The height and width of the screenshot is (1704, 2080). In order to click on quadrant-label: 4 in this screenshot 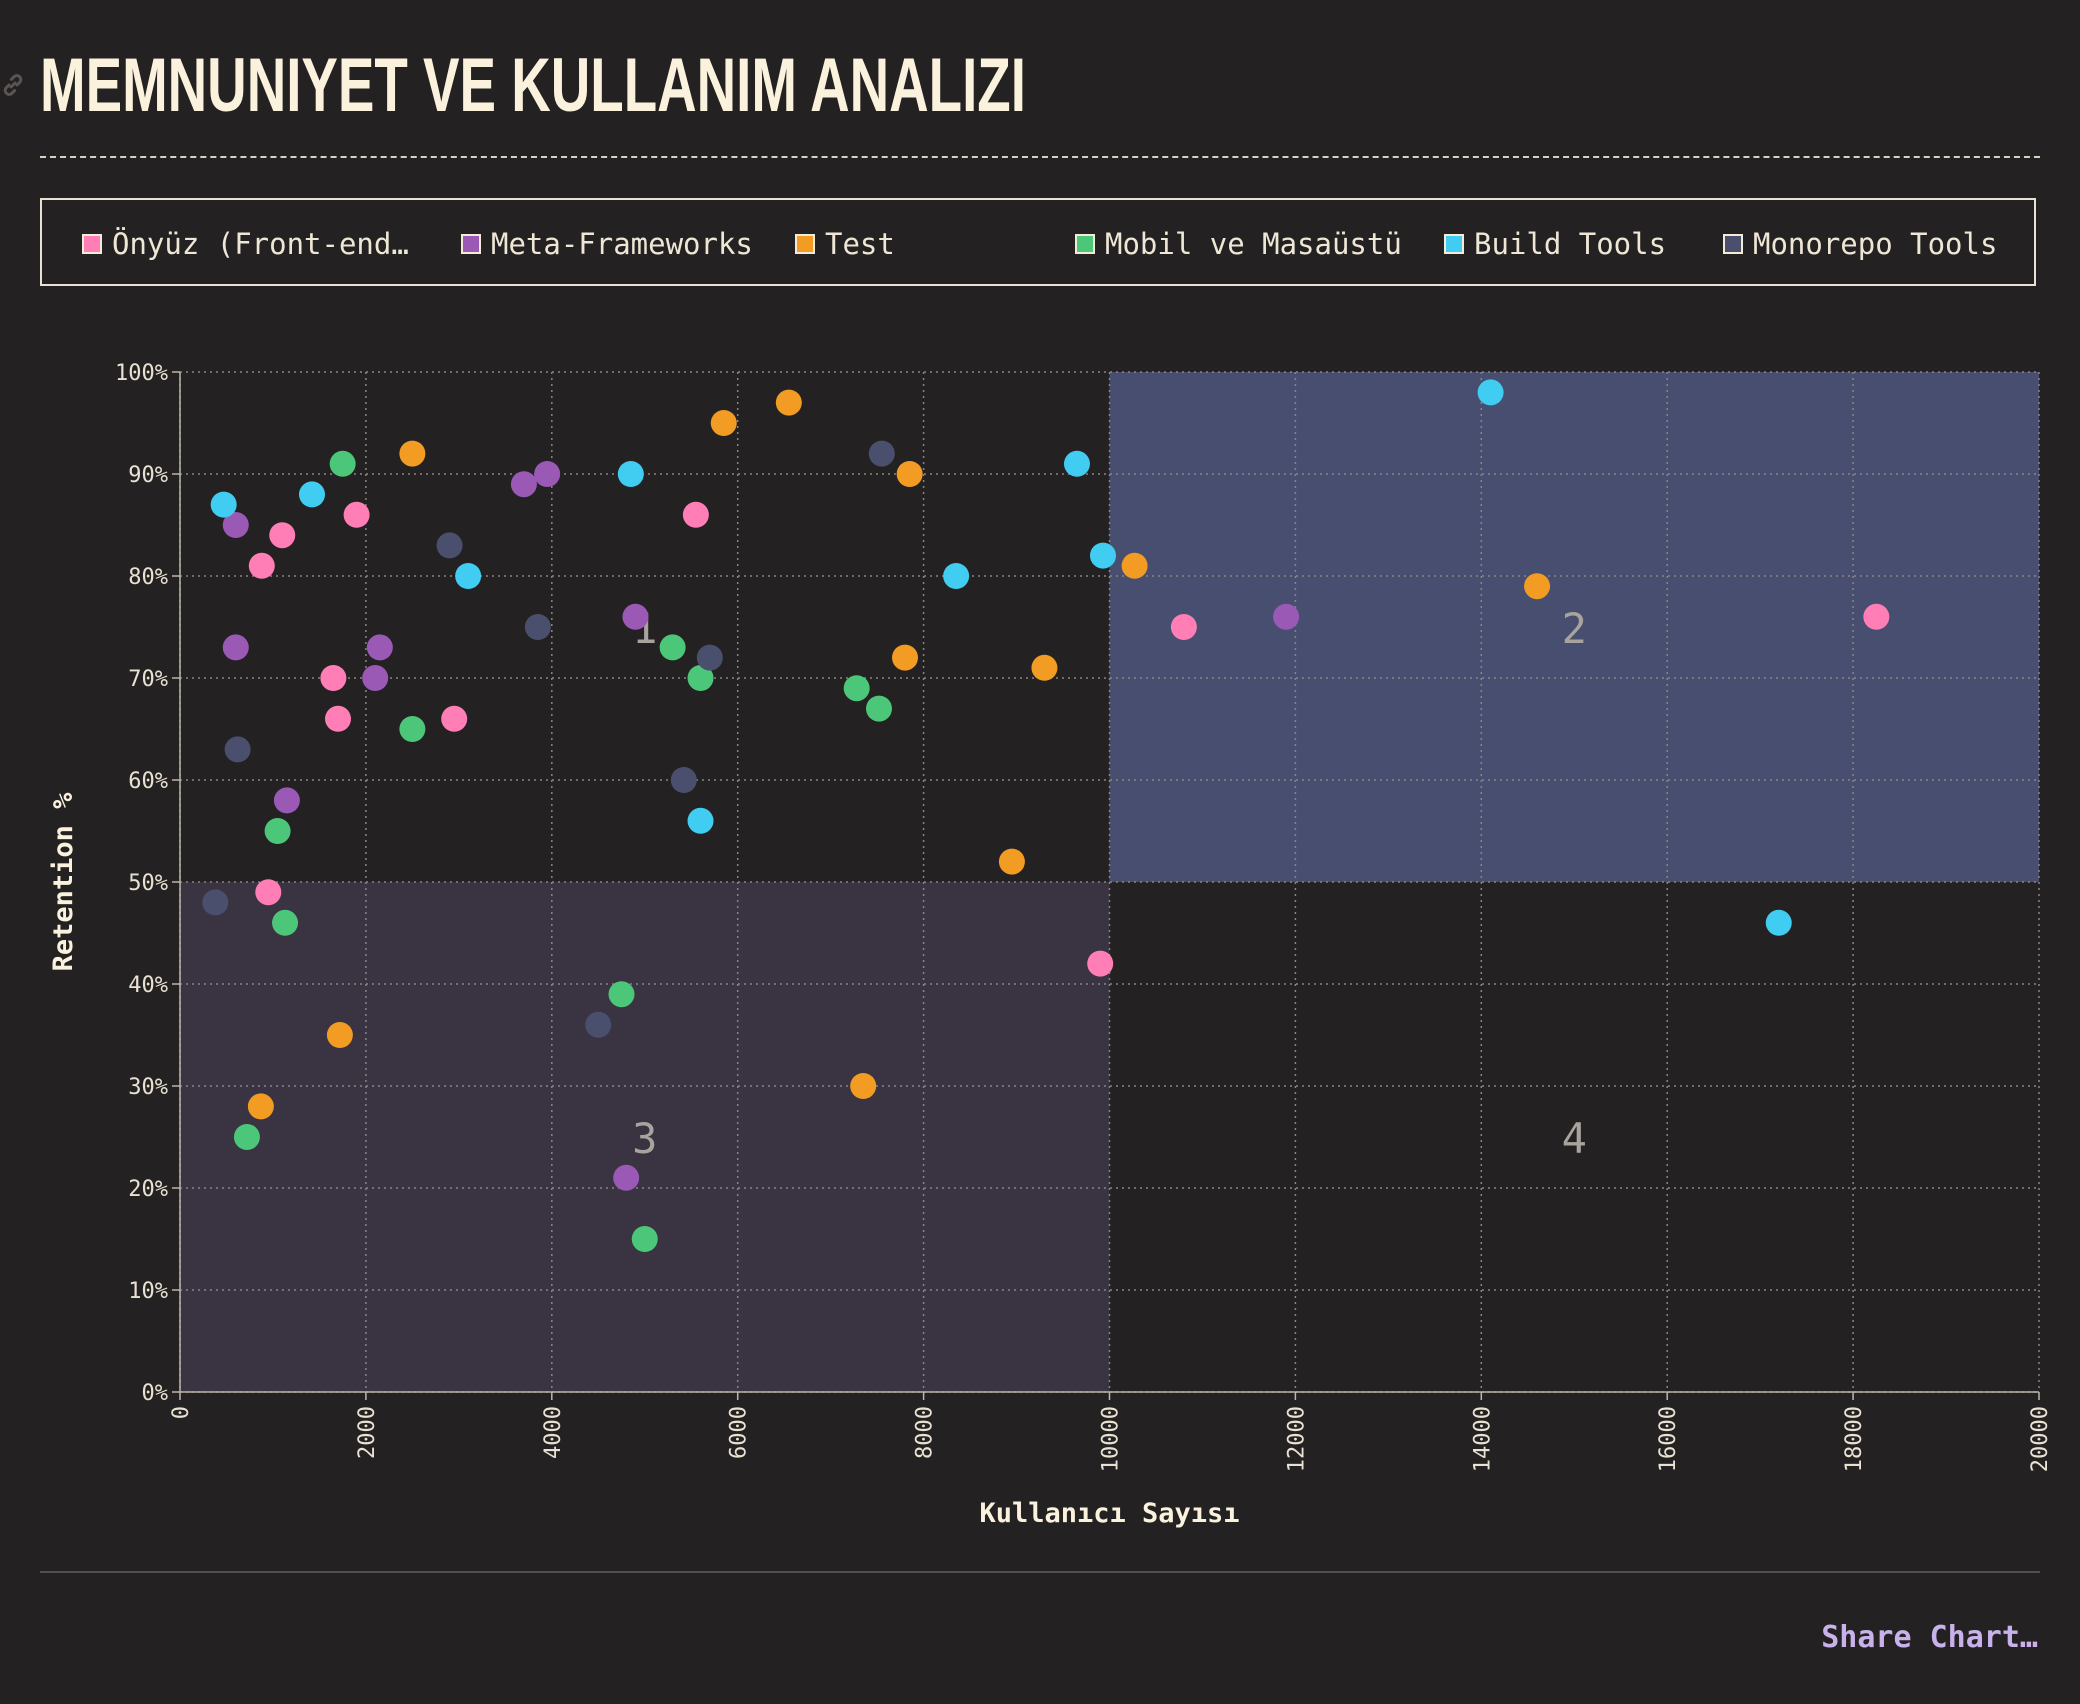, I will do `click(1574, 1138)`.